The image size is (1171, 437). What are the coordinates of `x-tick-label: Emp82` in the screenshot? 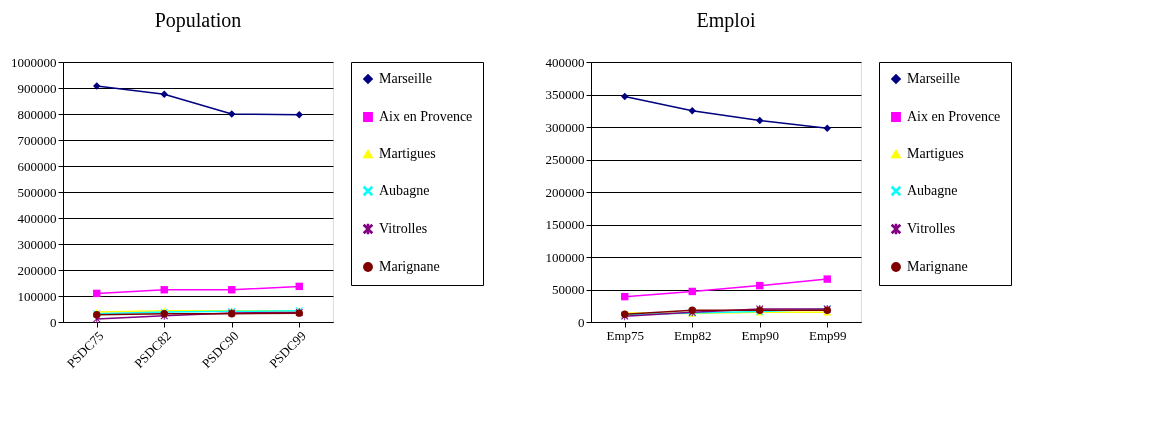 It's located at (692, 335).